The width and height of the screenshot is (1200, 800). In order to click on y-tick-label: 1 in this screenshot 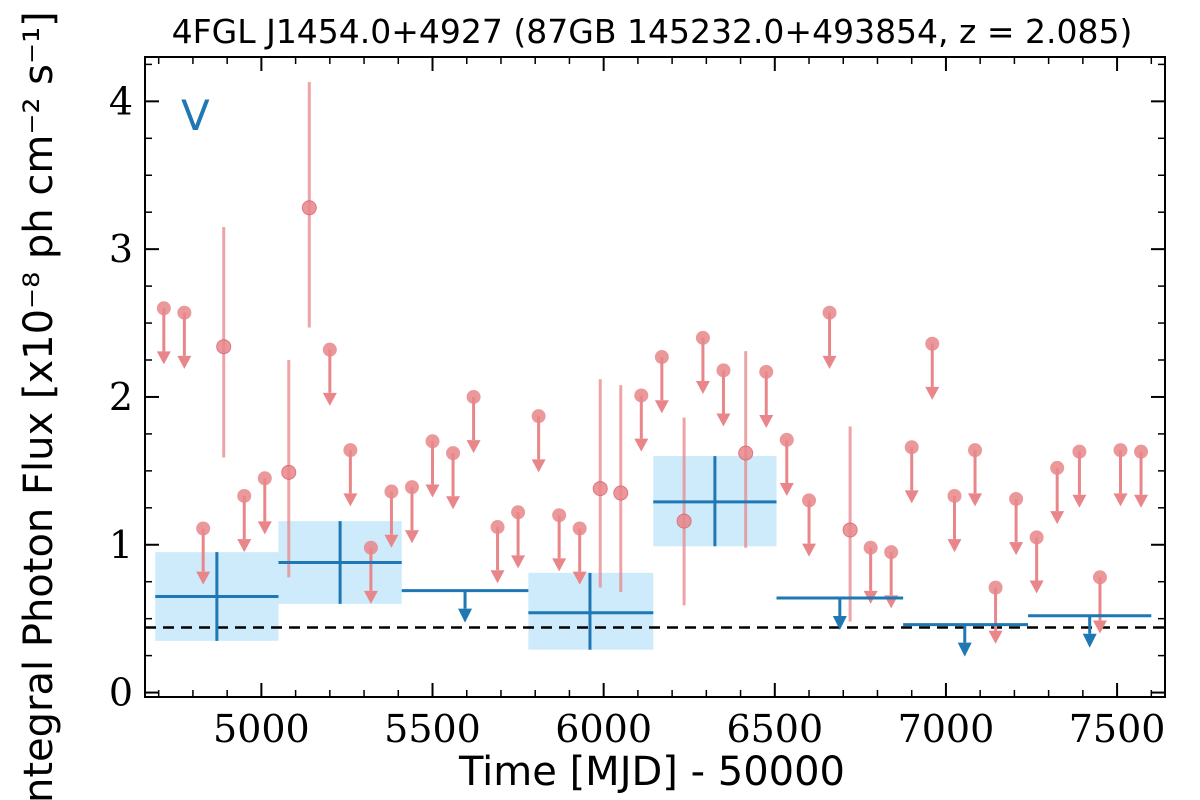, I will do `click(121, 545)`.